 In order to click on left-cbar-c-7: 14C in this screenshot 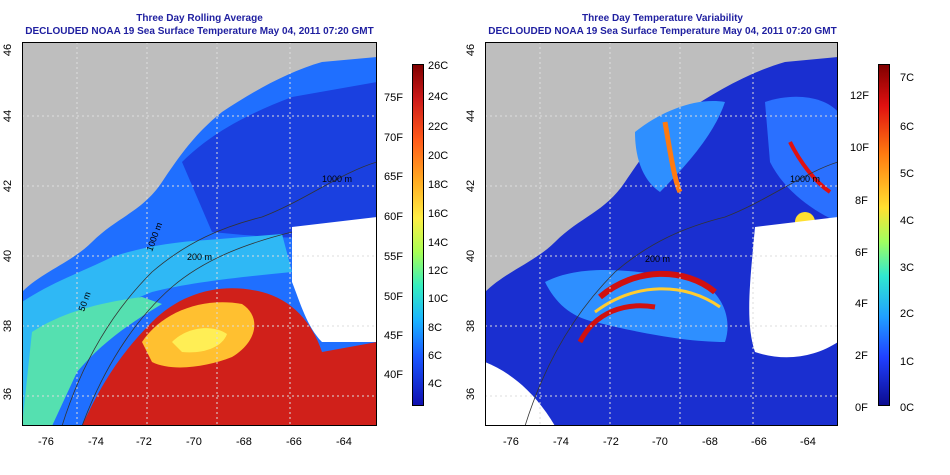, I will do `click(438, 243)`.